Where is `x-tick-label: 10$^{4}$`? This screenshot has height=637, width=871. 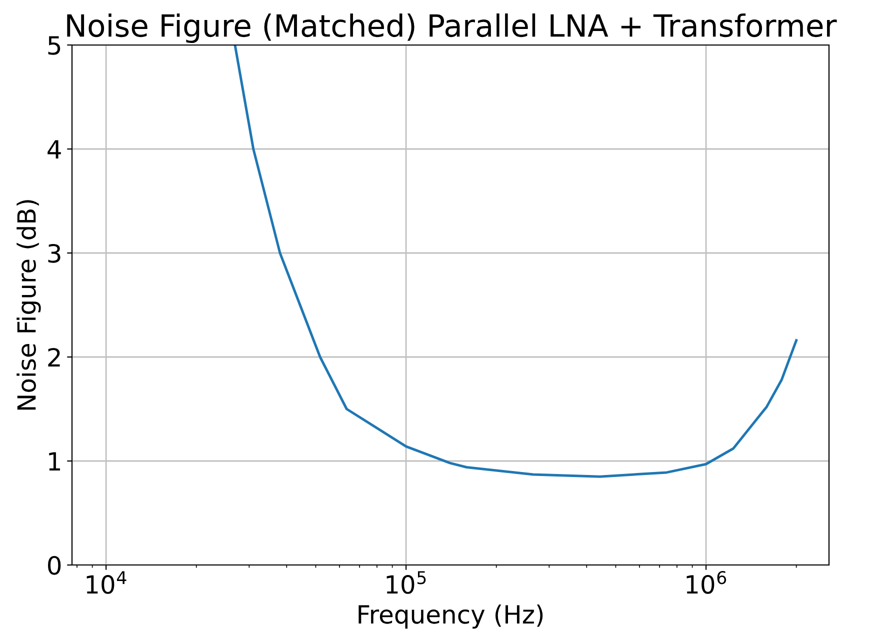
x-tick-label: 10$^{4}$ is located at coordinates (106, 582).